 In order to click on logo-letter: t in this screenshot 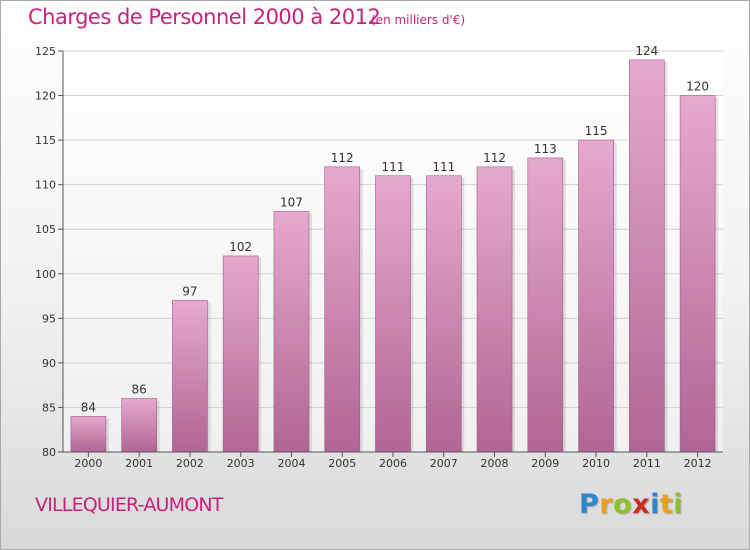, I will do `click(666, 504)`.